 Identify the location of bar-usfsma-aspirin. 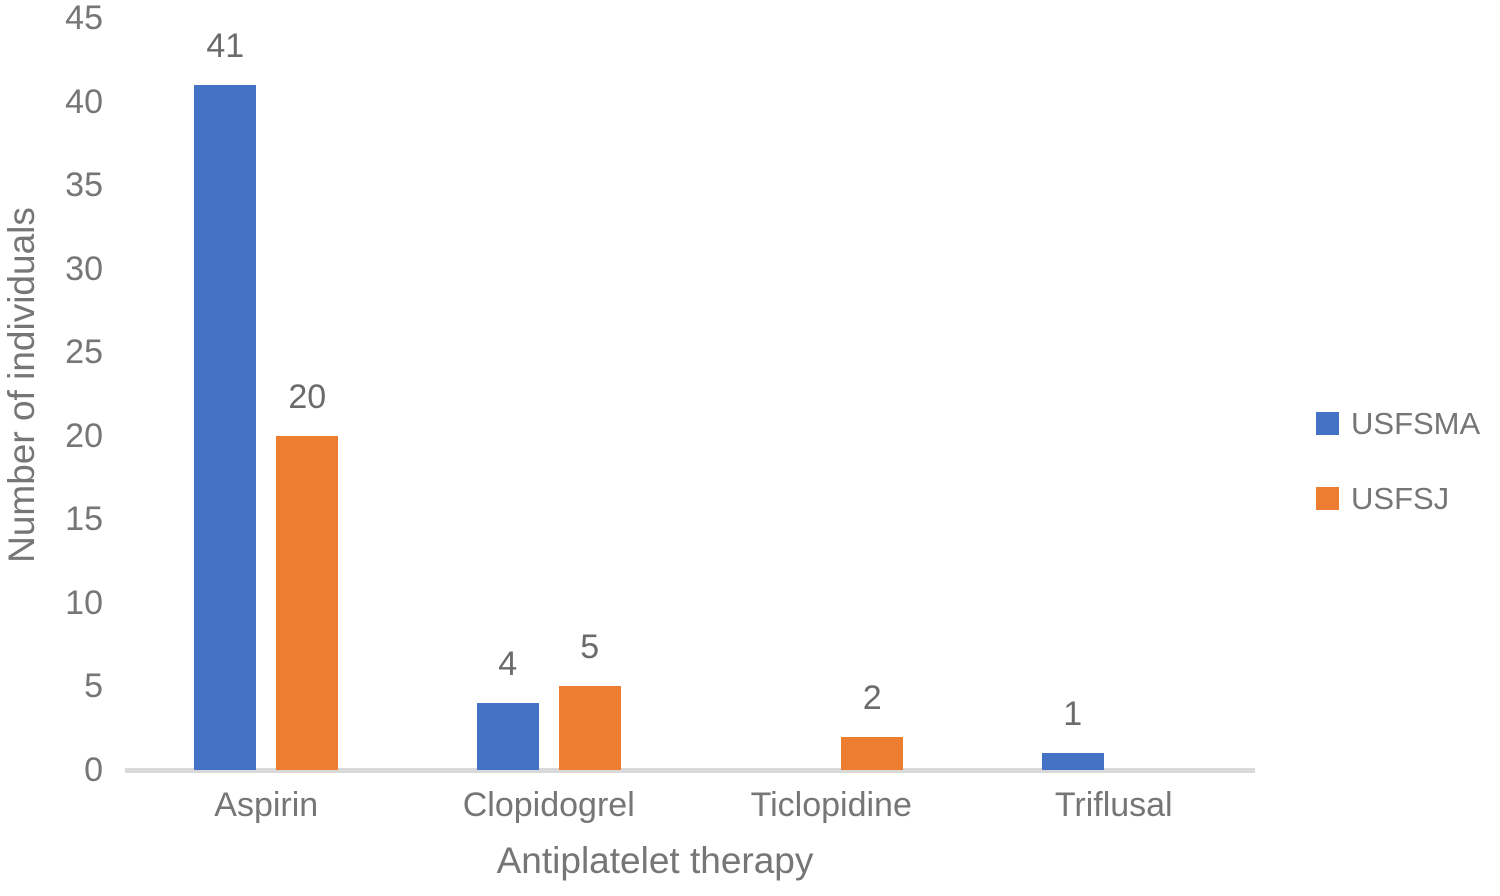
(225, 427).